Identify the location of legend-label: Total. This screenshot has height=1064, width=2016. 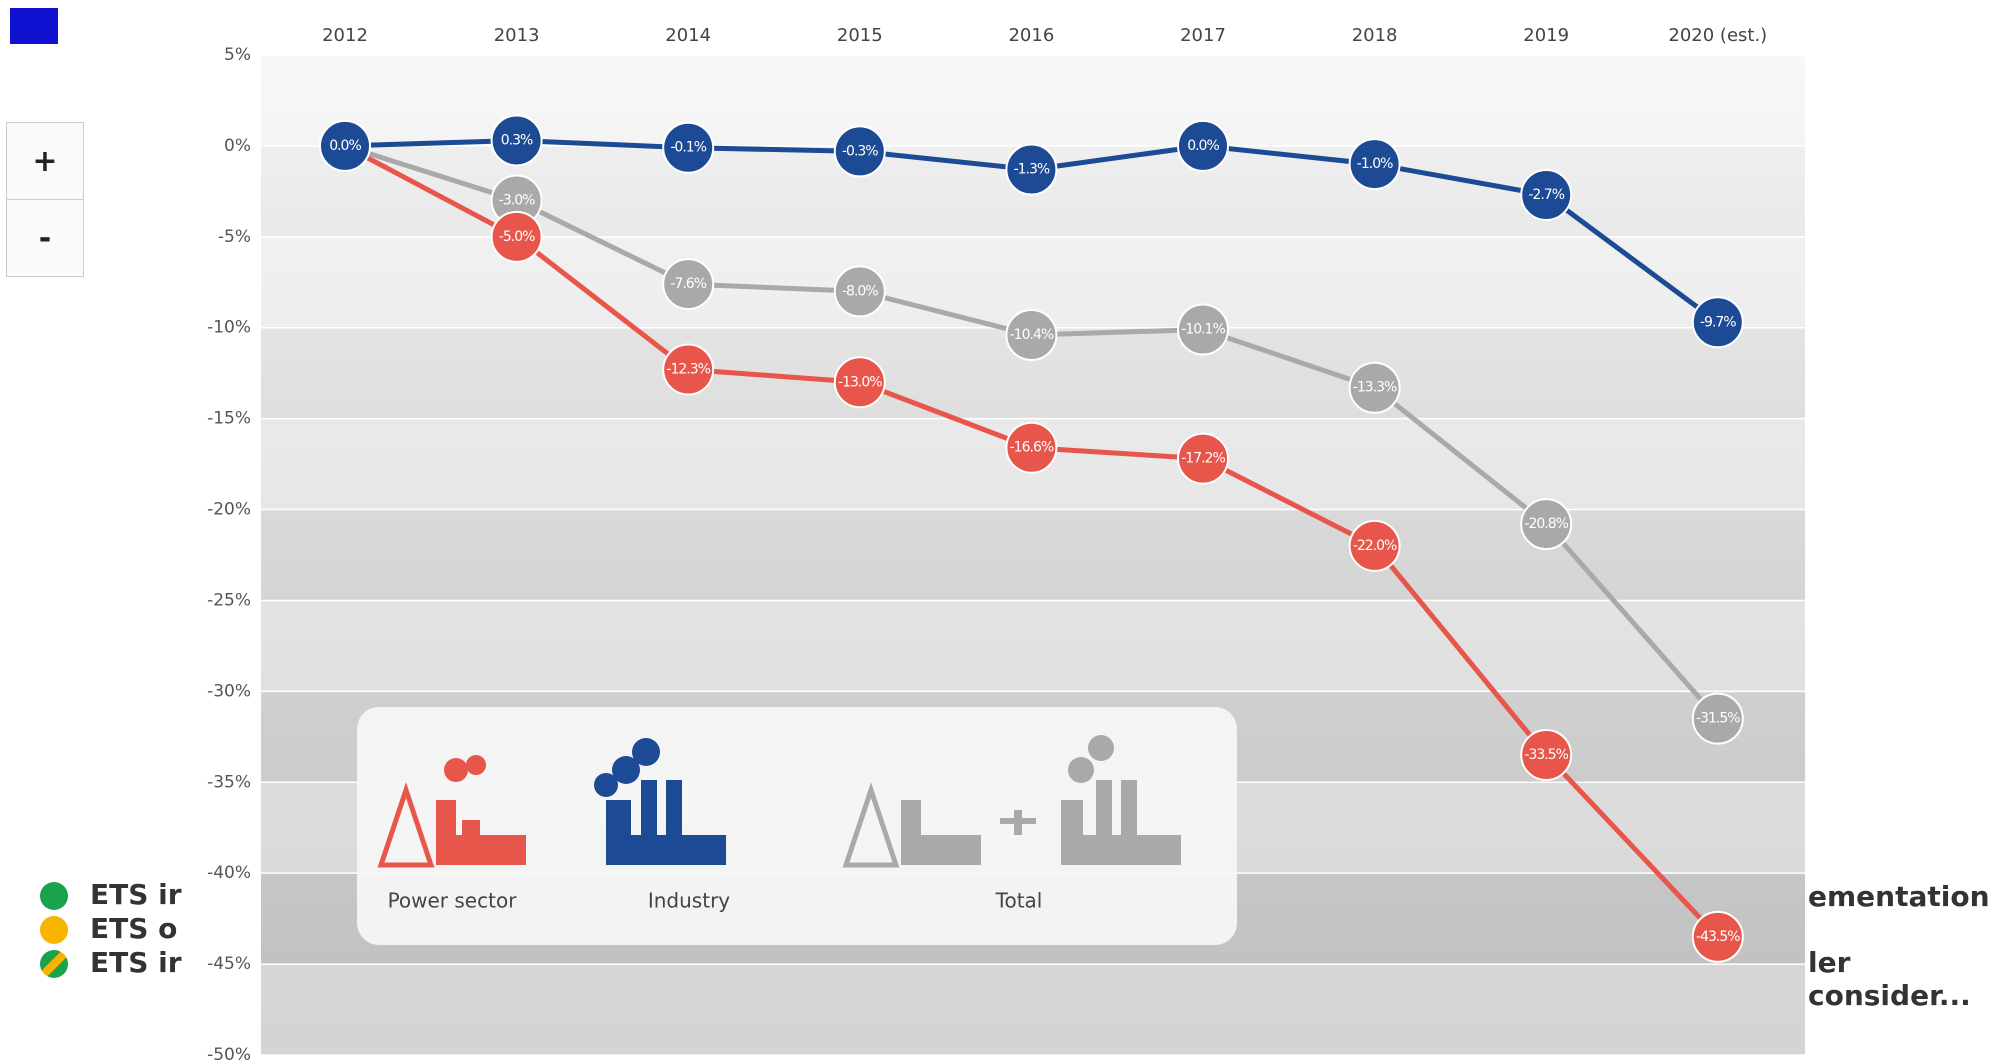
(1019, 901).